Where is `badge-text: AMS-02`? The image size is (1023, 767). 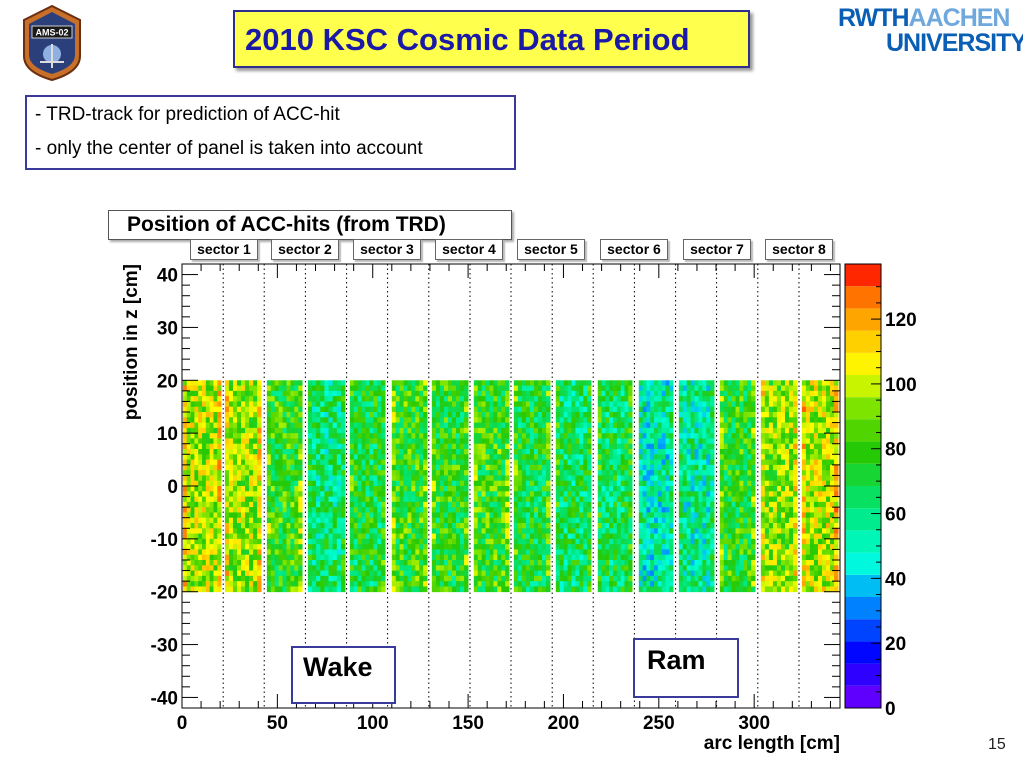
badge-text: AMS-02 is located at coordinates (51, 33).